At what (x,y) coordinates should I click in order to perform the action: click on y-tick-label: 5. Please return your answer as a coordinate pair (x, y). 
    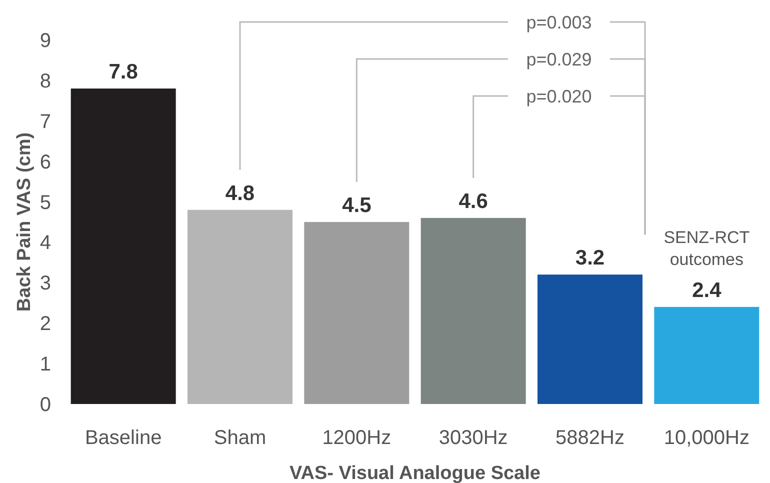
    Looking at the image, I should click on (45, 203).